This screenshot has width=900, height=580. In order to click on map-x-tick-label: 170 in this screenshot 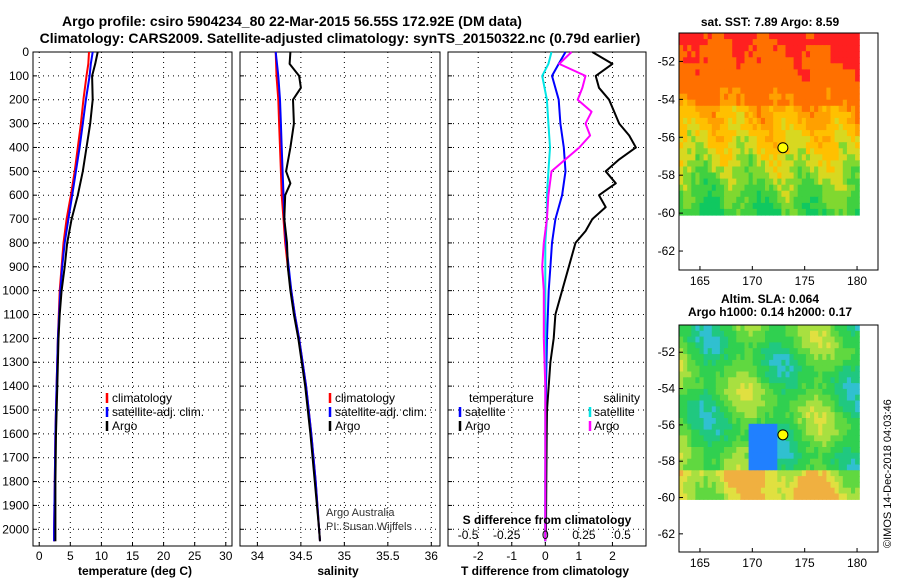, I will do `click(752, 281)`.